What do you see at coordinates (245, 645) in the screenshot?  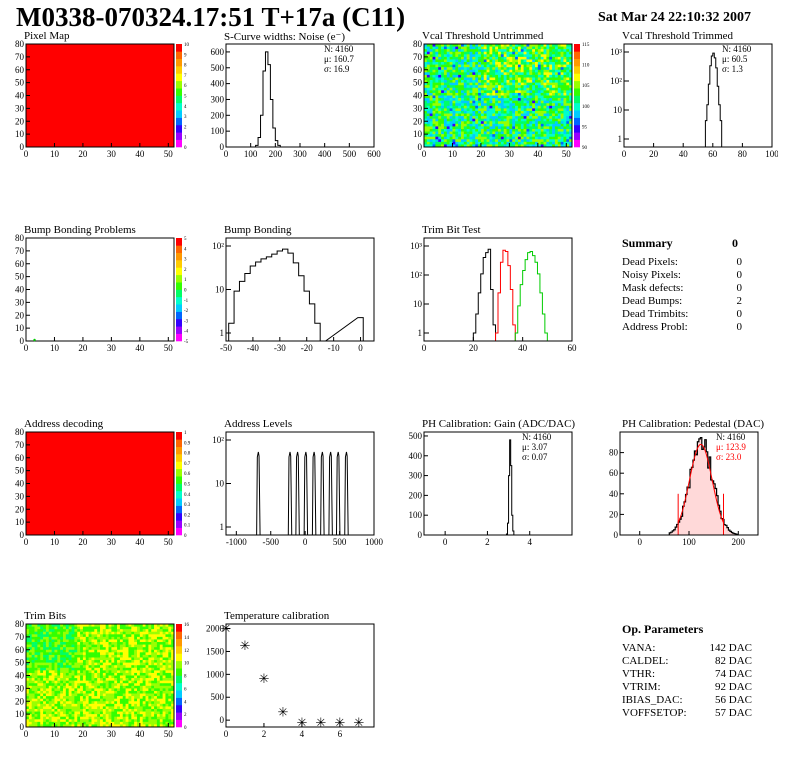 I see `temperature-point: ✳` at bounding box center [245, 645].